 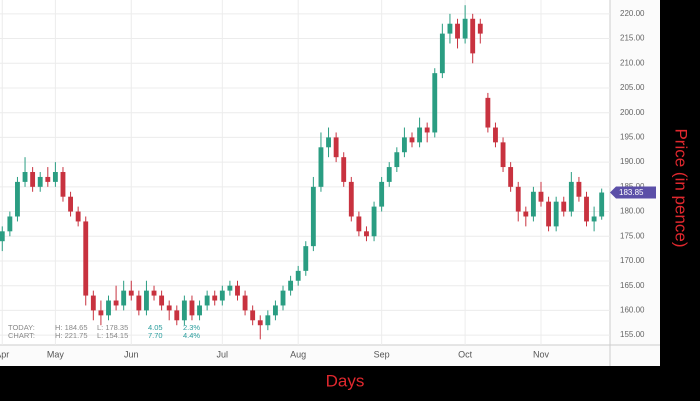 I want to click on x-tick-label: Nov, so click(x=541, y=354).